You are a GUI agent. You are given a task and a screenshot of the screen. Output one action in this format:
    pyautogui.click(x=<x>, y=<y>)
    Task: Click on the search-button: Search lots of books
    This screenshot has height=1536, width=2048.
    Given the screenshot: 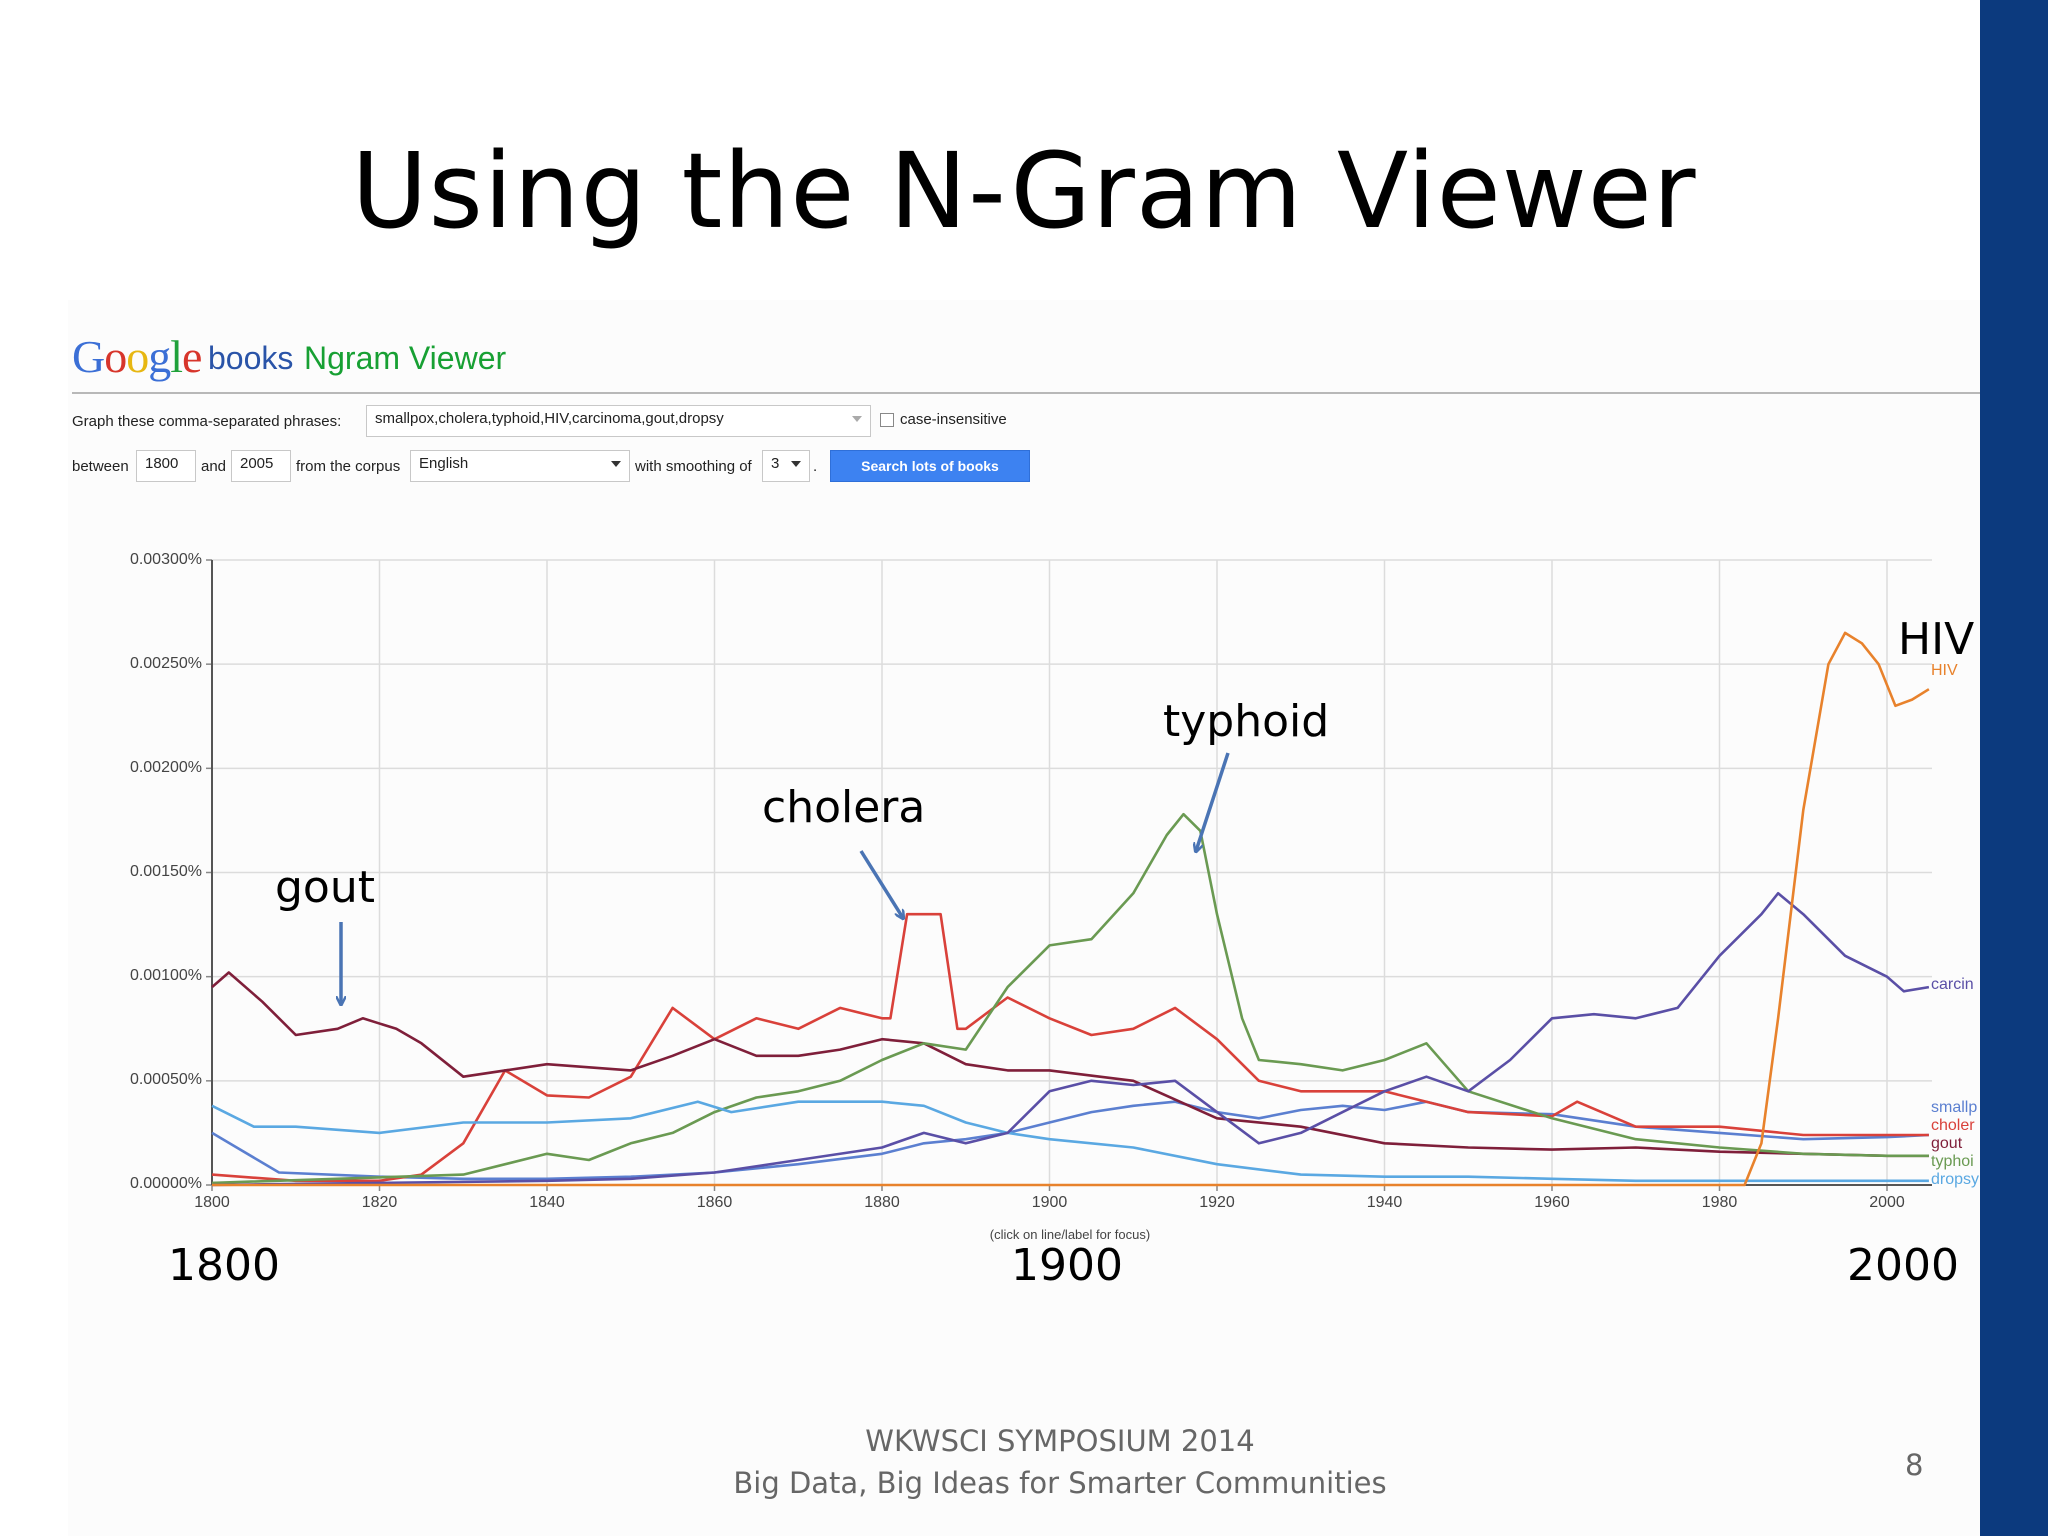 What is the action you would take?
    pyautogui.click(x=930, y=466)
    